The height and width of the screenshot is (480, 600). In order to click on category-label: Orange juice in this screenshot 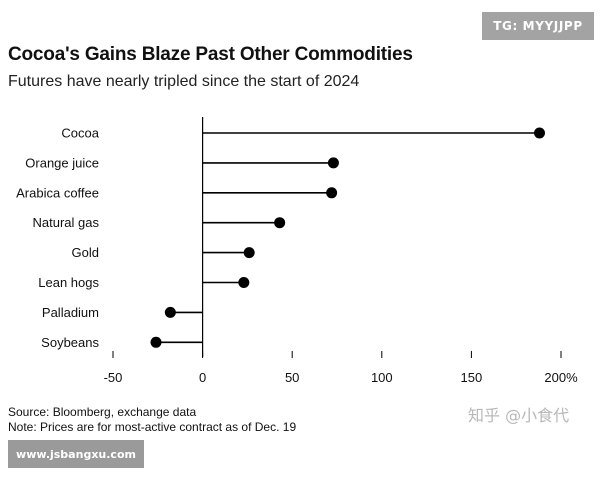, I will do `click(62, 162)`.